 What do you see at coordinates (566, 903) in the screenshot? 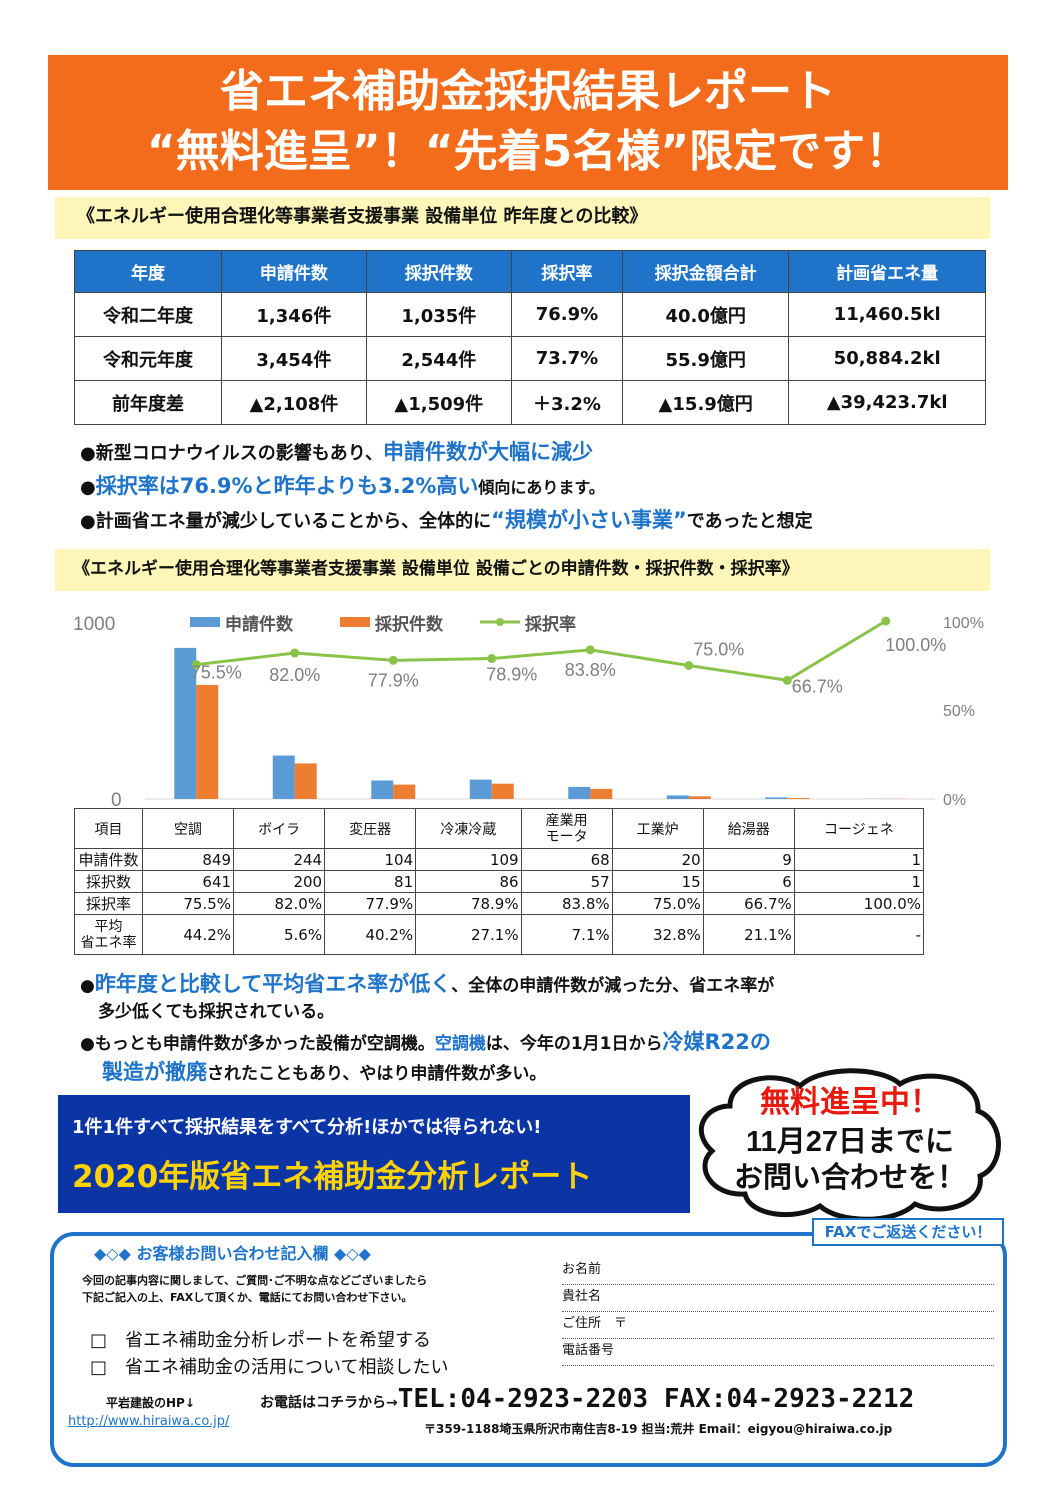
I see `table-cell: 83.8%` at bounding box center [566, 903].